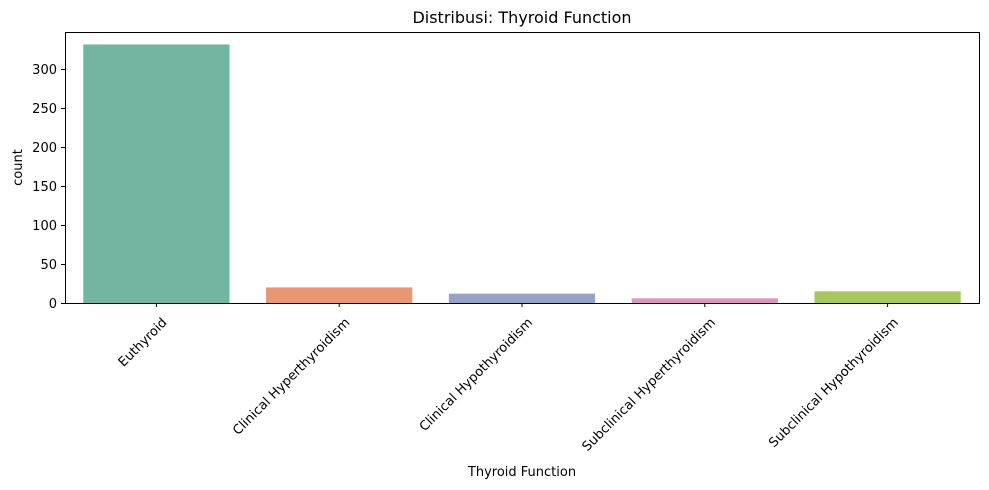  Describe the element at coordinates (48, 265) in the screenshot. I see `y-tick-label: 50` at that location.